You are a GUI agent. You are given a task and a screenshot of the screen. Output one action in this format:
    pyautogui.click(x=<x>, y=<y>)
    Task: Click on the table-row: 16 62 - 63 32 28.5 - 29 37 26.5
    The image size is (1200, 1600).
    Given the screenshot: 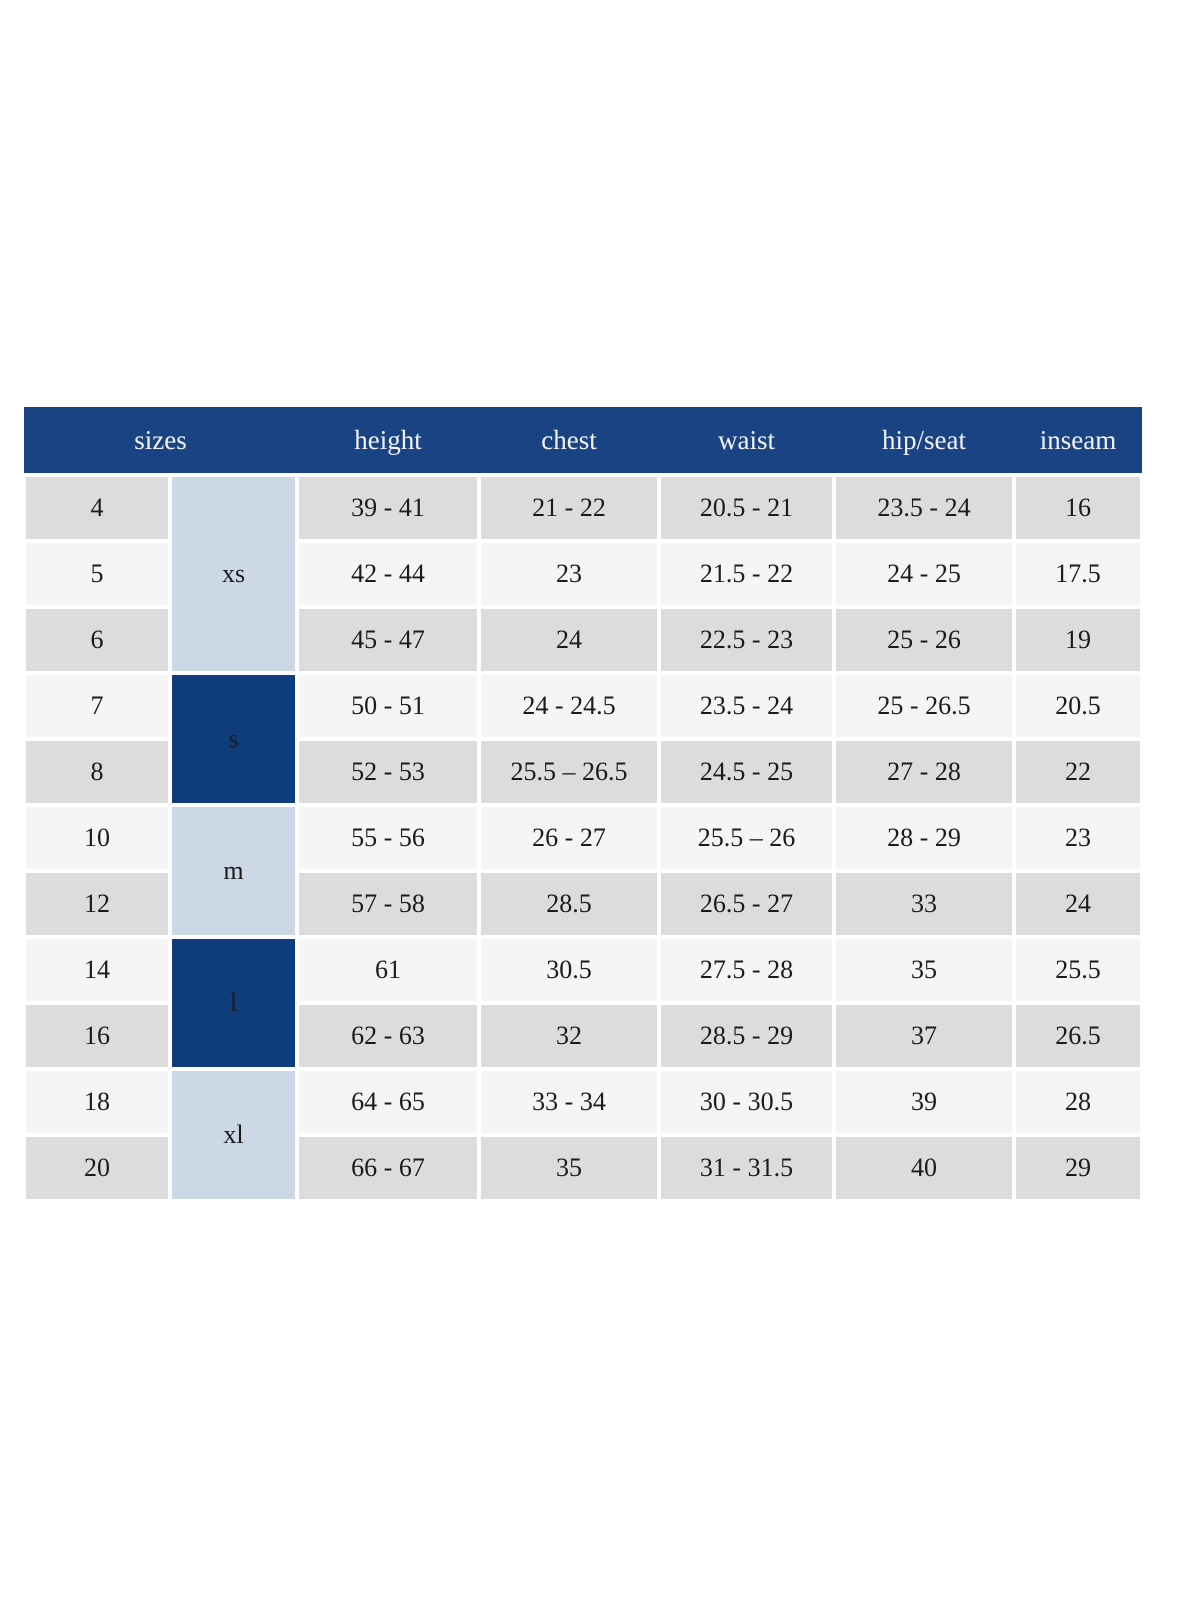 What is the action you would take?
    pyautogui.click(x=583, y=1036)
    